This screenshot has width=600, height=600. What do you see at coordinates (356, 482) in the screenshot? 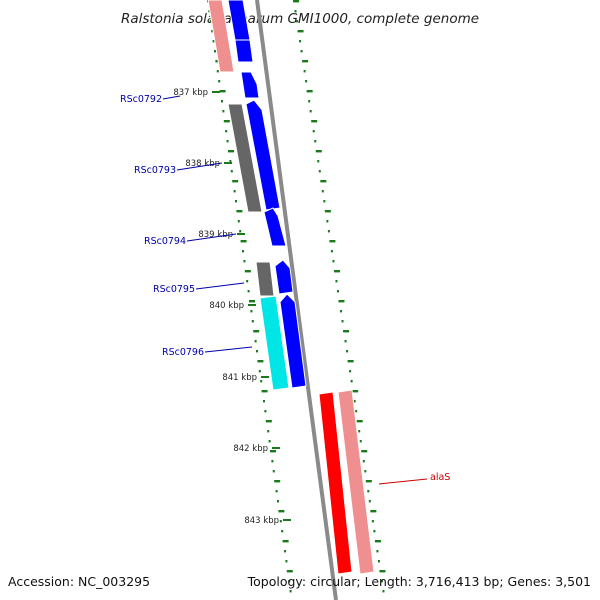
I see `gene-alas-pink` at bounding box center [356, 482].